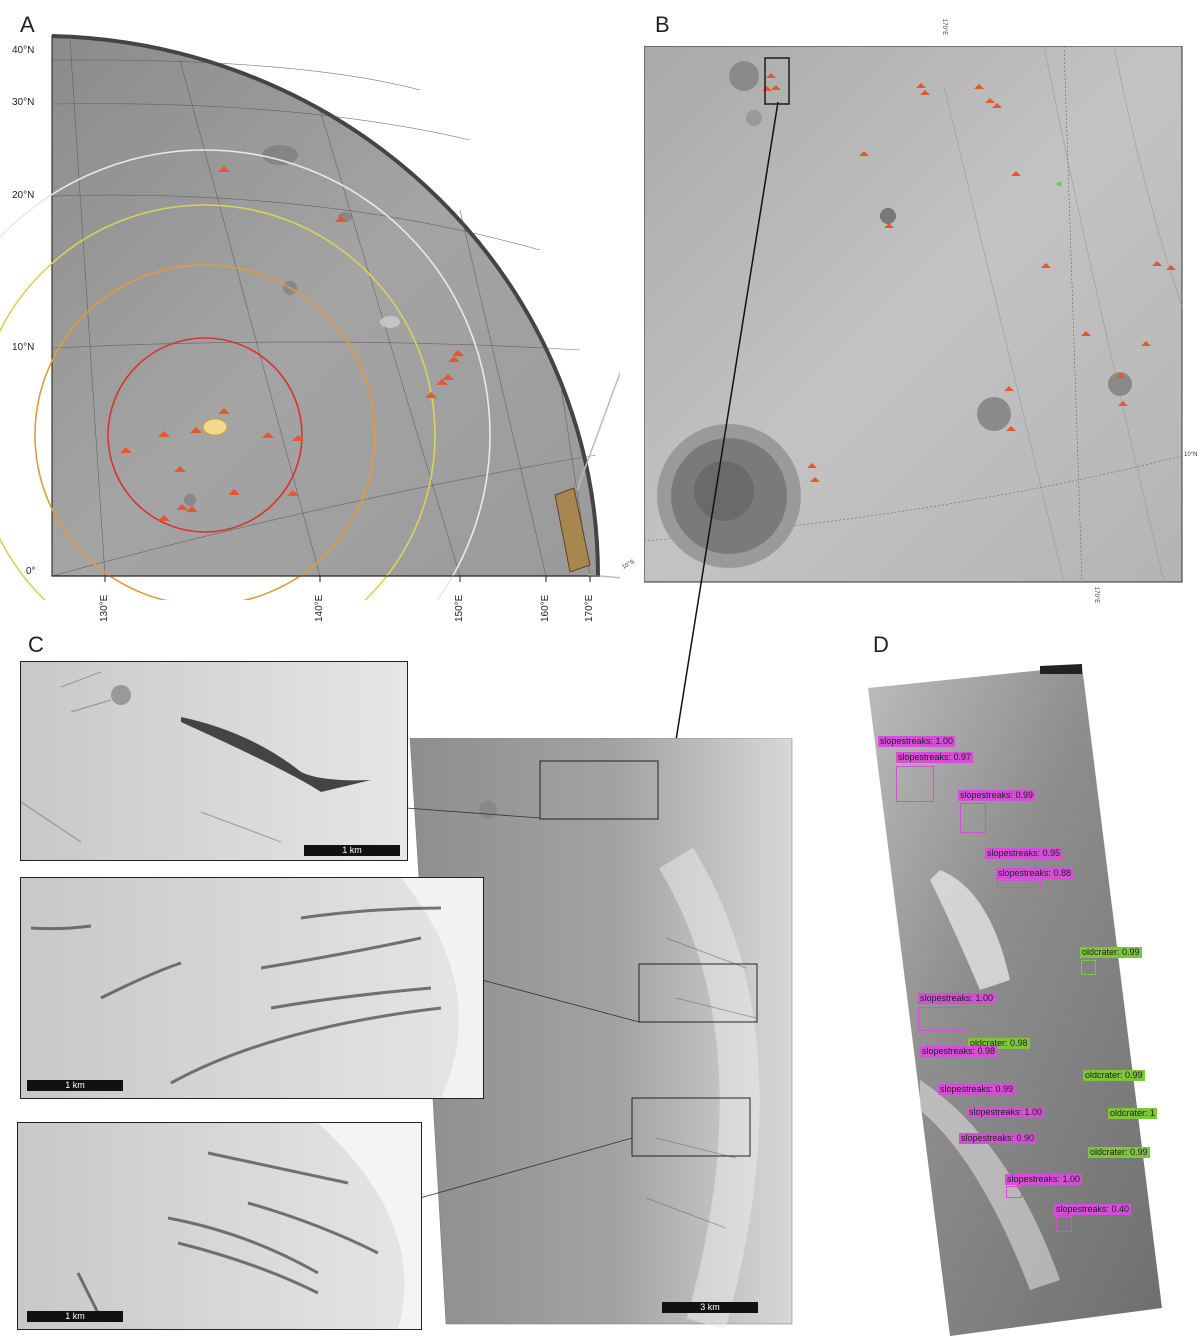 This screenshot has width=1201, height=1338. Describe the element at coordinates (75, 1085) in the screenshot. I see `scale-bar-inset-2: 1 km` at that location.